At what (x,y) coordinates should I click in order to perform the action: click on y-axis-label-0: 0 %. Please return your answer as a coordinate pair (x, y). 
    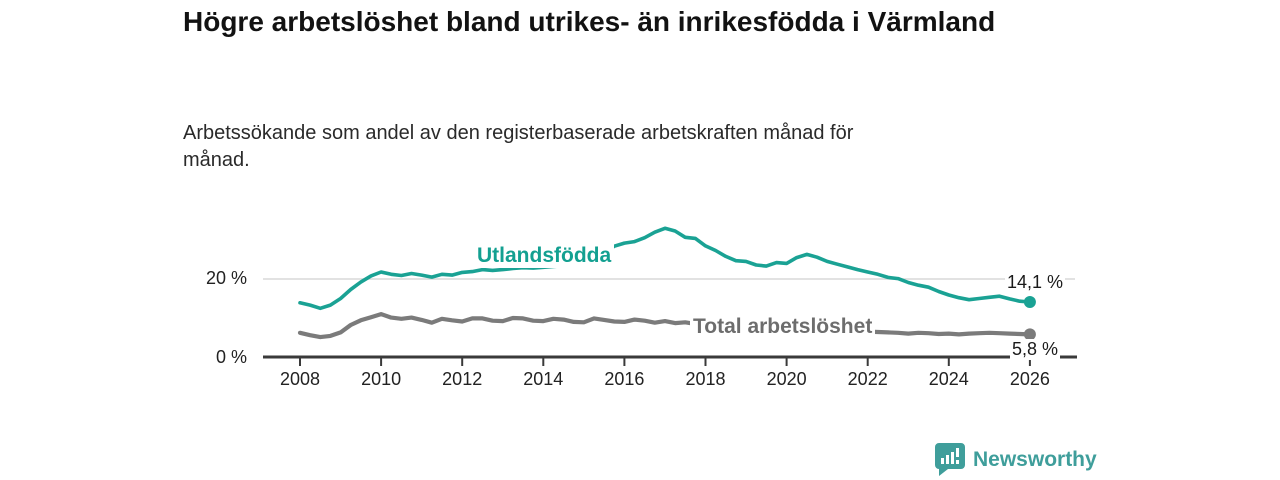
    Looking at the image, I should click on (231, 357).